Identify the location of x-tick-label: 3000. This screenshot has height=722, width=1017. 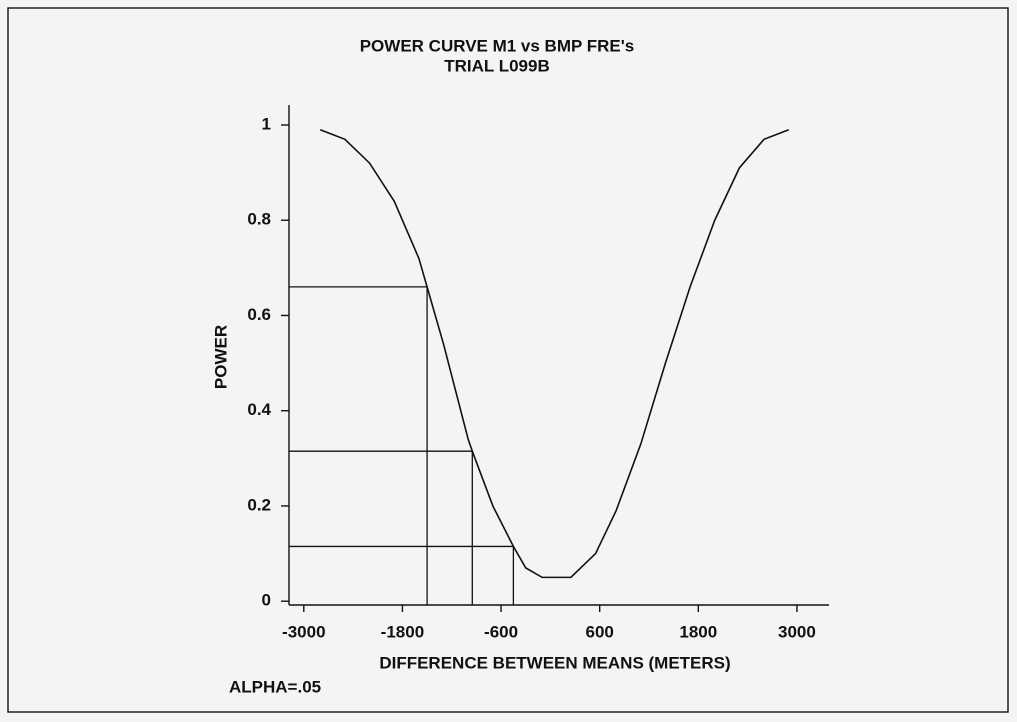
(797, 631).